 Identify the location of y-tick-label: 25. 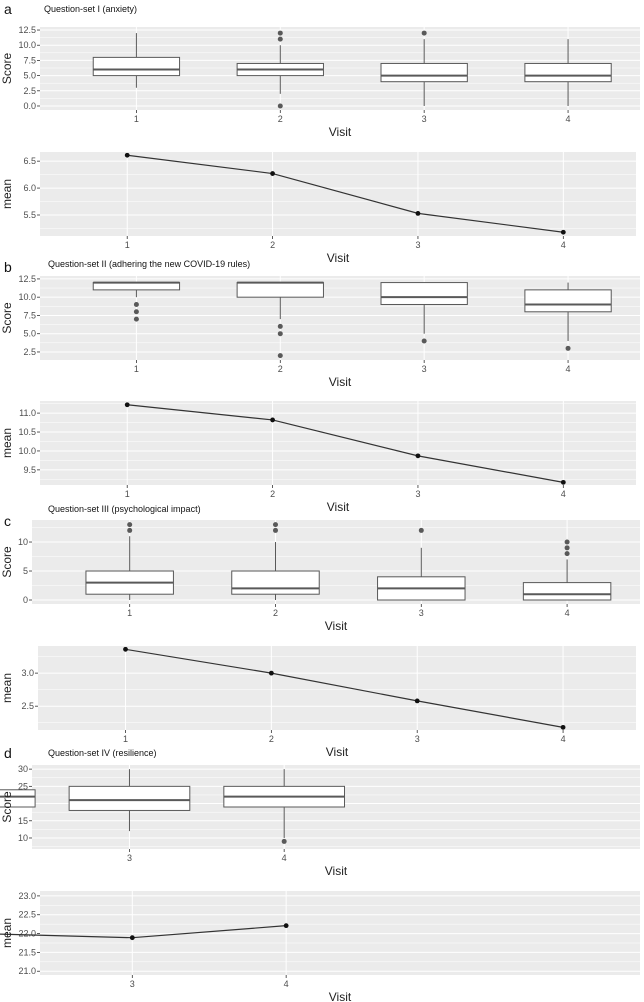
(23, 786).